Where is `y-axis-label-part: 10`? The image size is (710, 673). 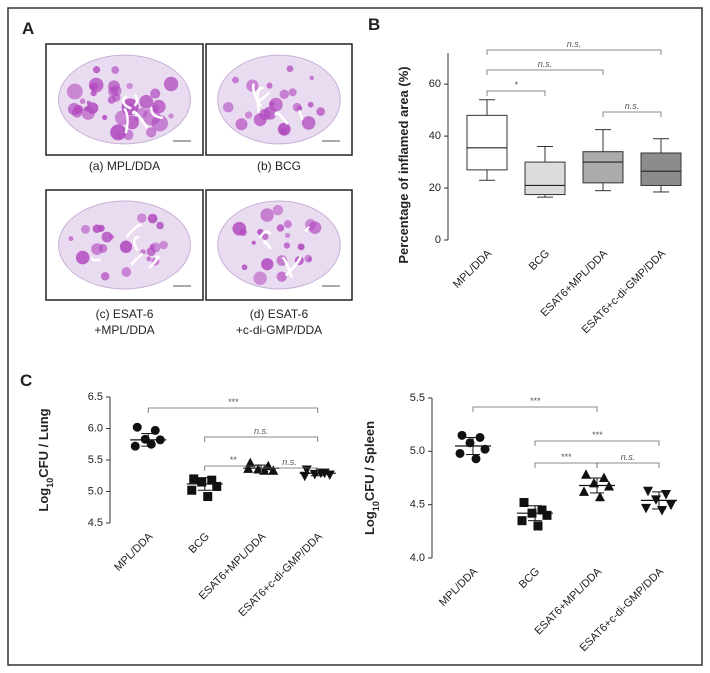 y-axis-label-part: 10 is located at coordinates (376, 506).